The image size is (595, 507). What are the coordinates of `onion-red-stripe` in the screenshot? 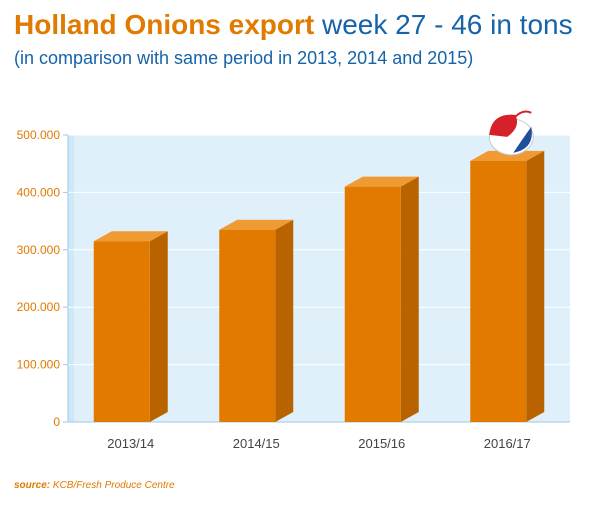 It's located at (503, 125).